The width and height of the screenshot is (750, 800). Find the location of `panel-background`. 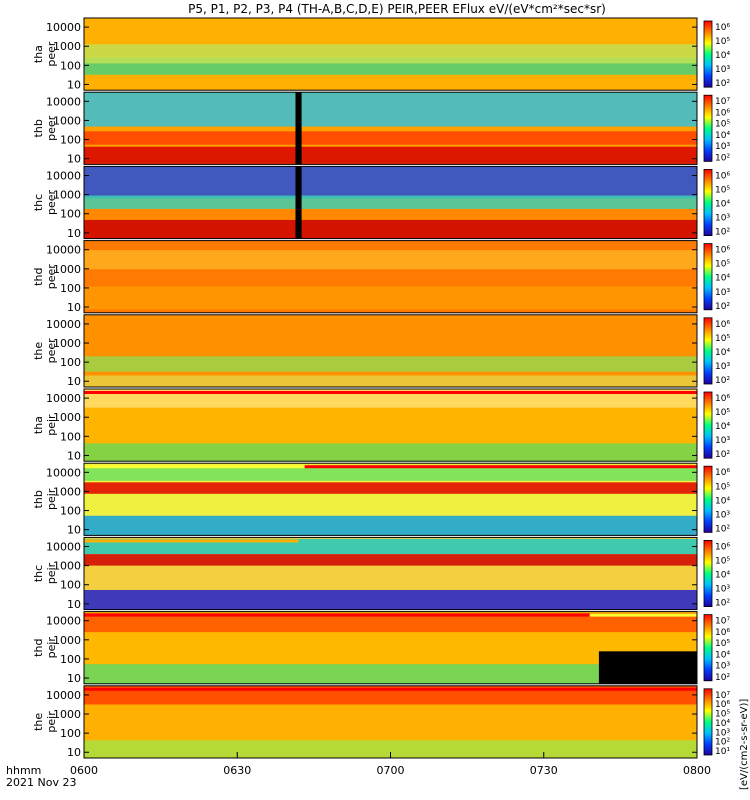

panel-background is located at coordinates (390, 350).